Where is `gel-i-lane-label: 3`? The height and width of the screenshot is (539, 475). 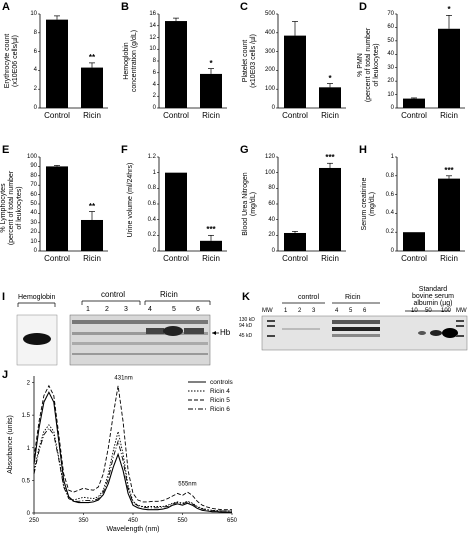
gel-i-lane-label: 3 is located at coordinates (126, 309).